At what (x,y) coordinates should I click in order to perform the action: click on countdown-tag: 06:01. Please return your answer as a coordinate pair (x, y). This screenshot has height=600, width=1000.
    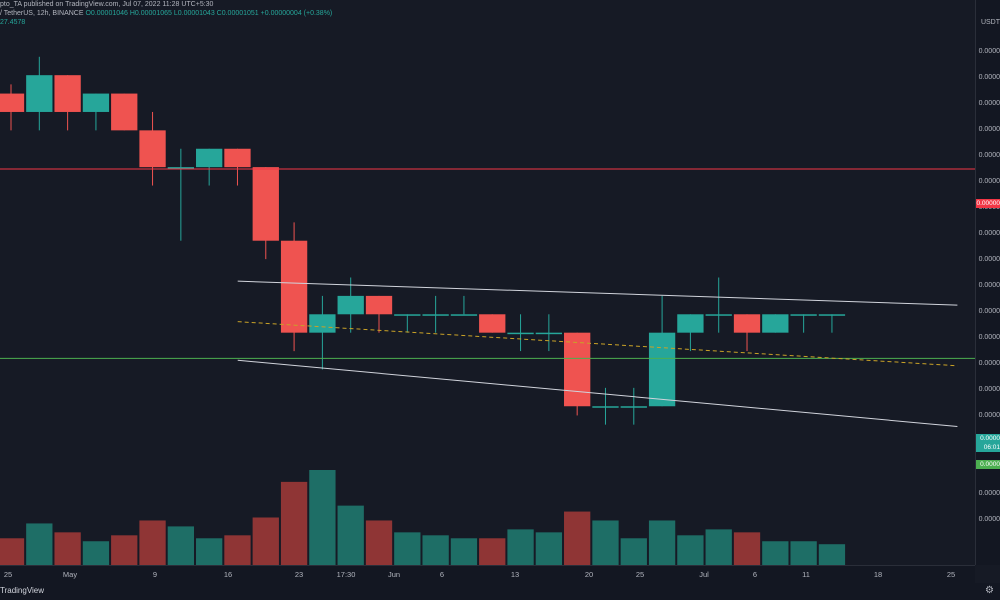
    Looking at the image, I should click on (988, 447).